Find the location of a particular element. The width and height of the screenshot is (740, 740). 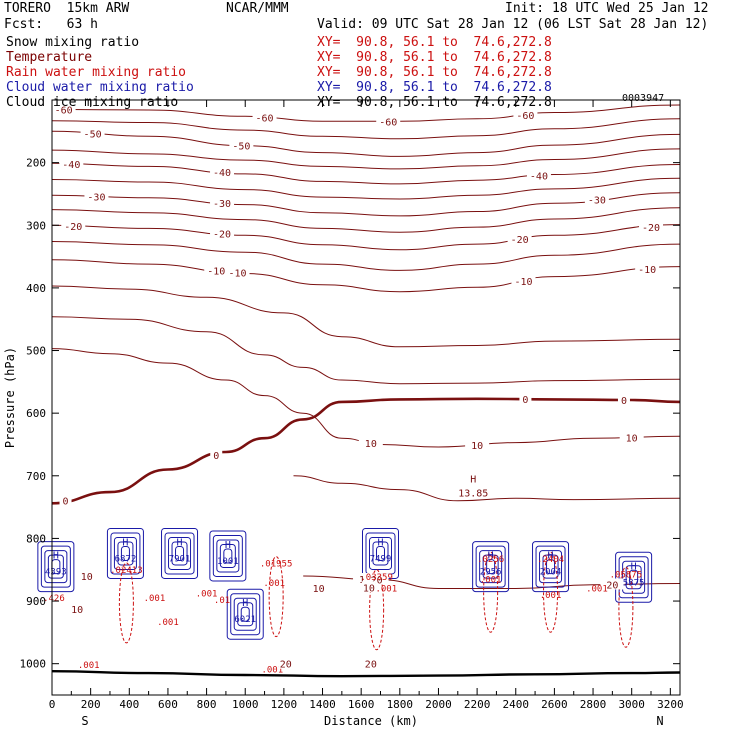

x-tick-label: 1400 is located at coordinates (322, 704).